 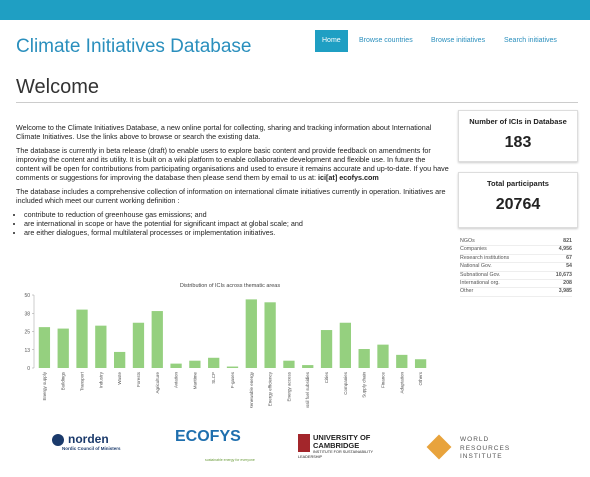 I want to click on breakdown-row: Subnational Gov. 10,673, so click(x=516, y=276).